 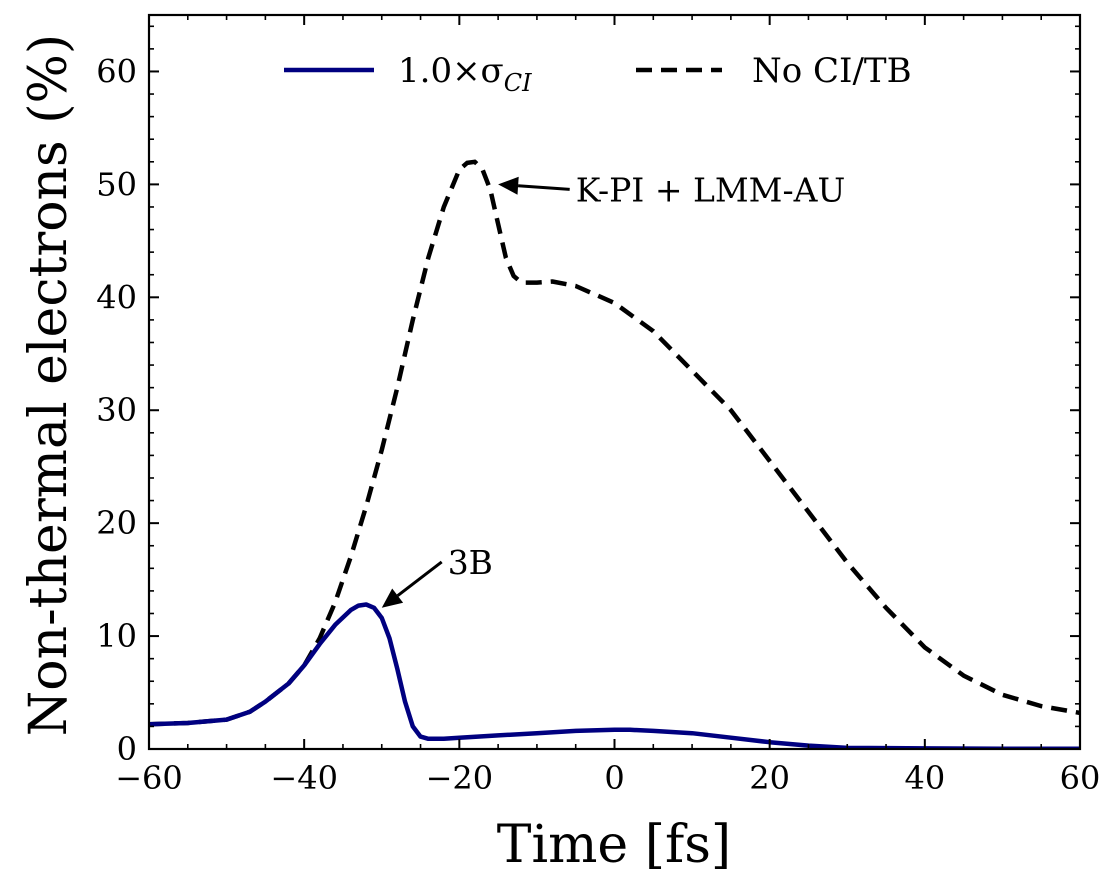 I want to click on y-tick-label: 60, so click(x=116, y=71).